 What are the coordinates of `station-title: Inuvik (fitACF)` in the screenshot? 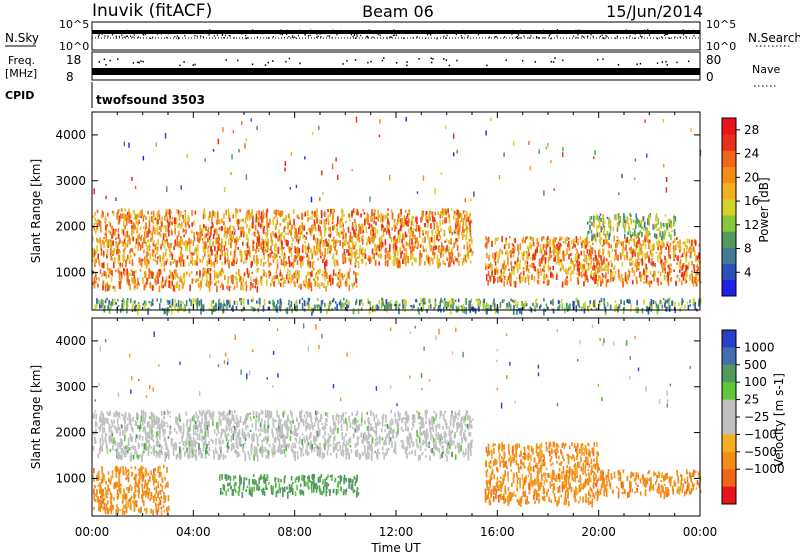 It's located at (152, 11).